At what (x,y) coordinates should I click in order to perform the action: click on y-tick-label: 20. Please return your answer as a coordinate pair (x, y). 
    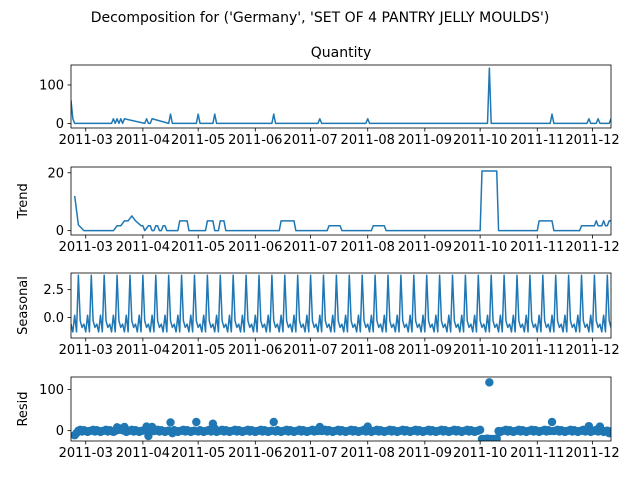
    Looking at the image, I should click on (55, 173).